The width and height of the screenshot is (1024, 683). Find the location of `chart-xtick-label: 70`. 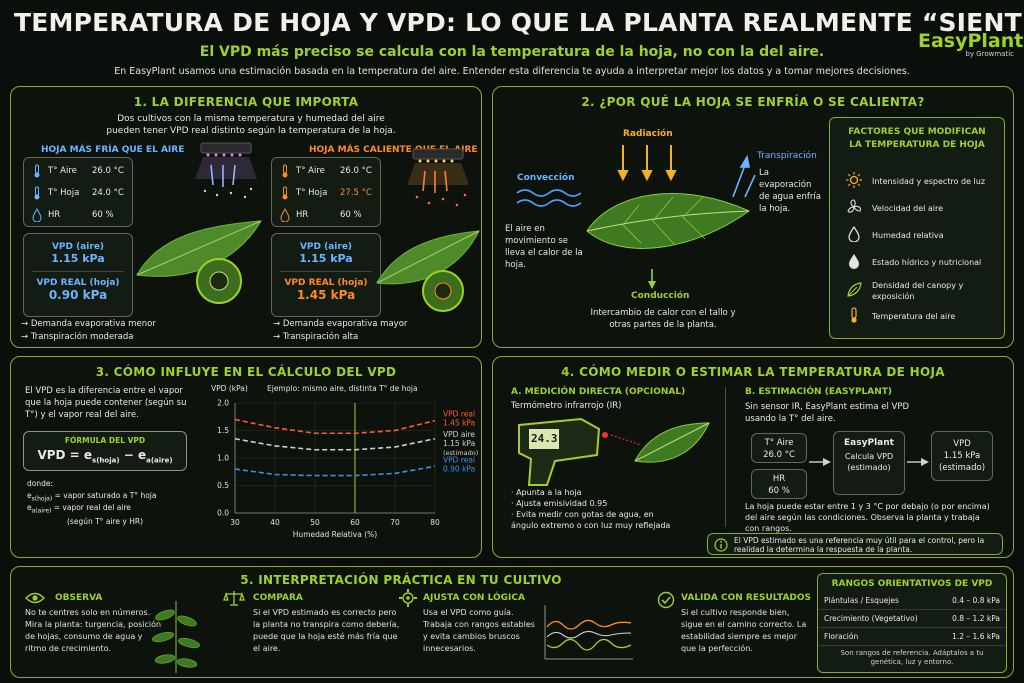

chart-xtick-label: 70 is located at coordinates (395, 522).